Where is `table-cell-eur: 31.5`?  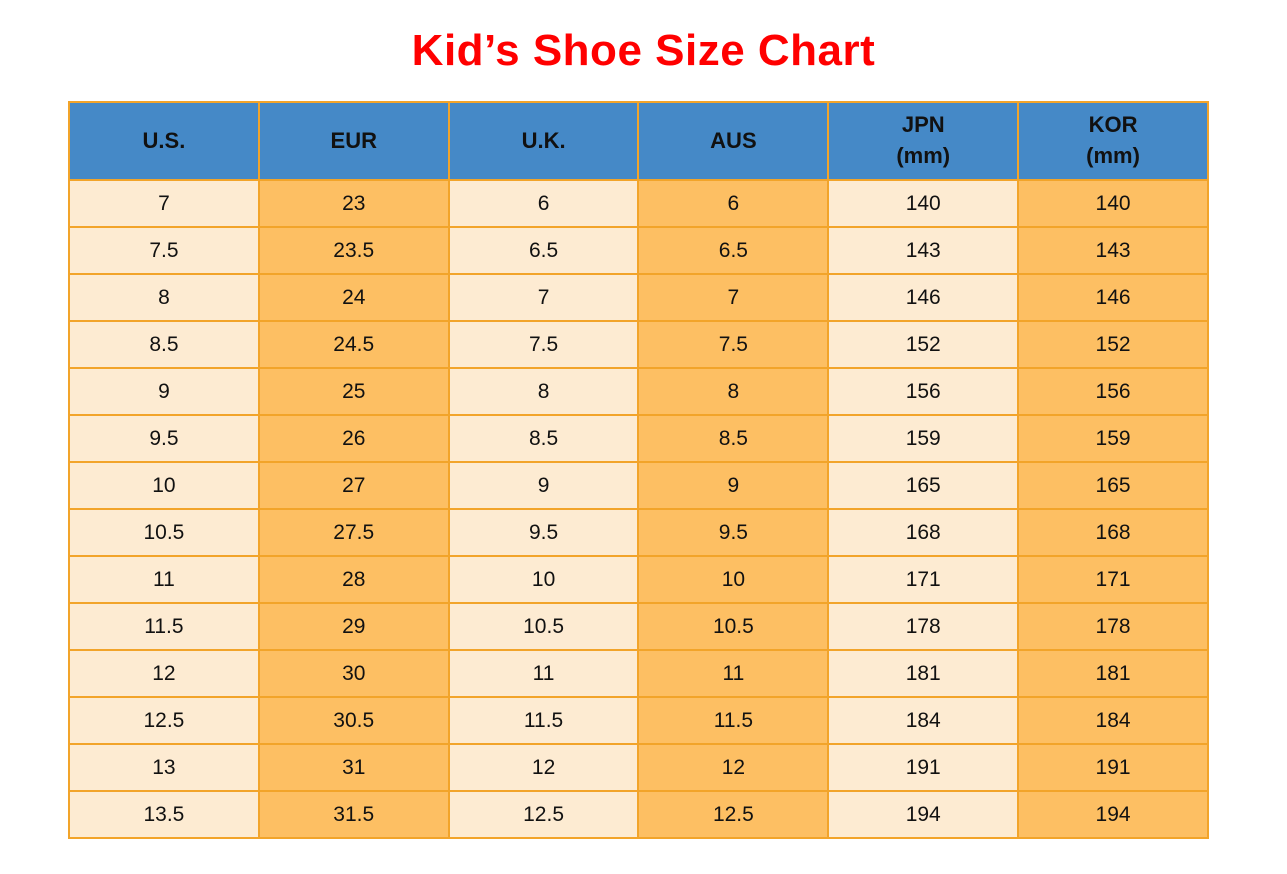
table-cell-eur: 31.5 is located at coordinates (353, 814).